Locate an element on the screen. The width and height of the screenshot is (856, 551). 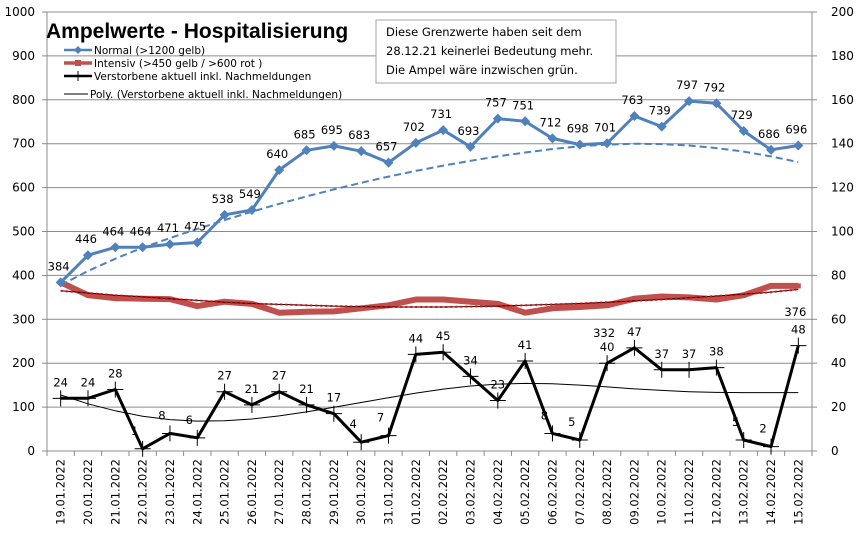
x-tick-label: 11.02.2022 is located at coordinates (689, 492).